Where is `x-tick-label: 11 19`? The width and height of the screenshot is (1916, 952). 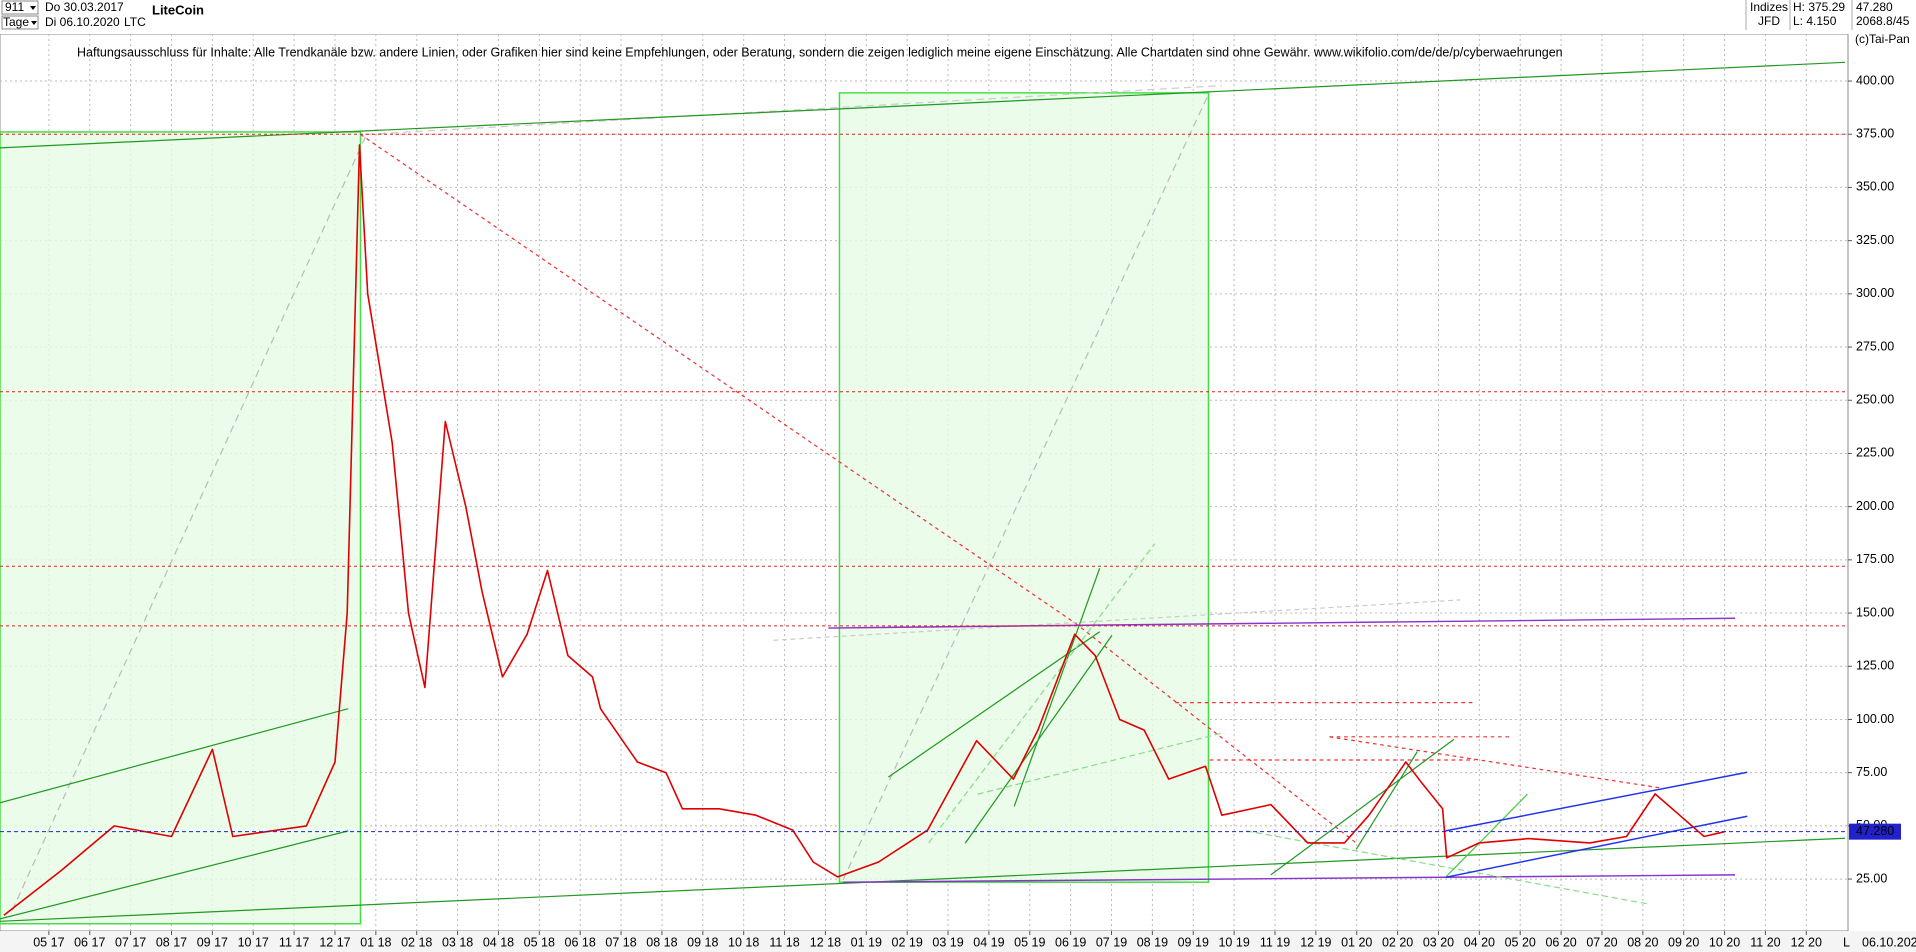
x-tick-label: 11 19 is located at coordinates (1275, 942).